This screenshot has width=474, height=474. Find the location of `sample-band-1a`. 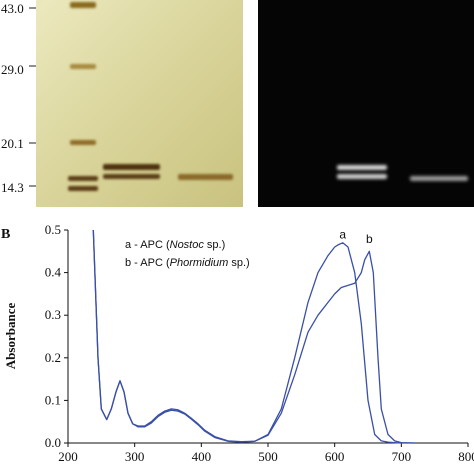

sample-band-1a is located at coordinates (131, 167).